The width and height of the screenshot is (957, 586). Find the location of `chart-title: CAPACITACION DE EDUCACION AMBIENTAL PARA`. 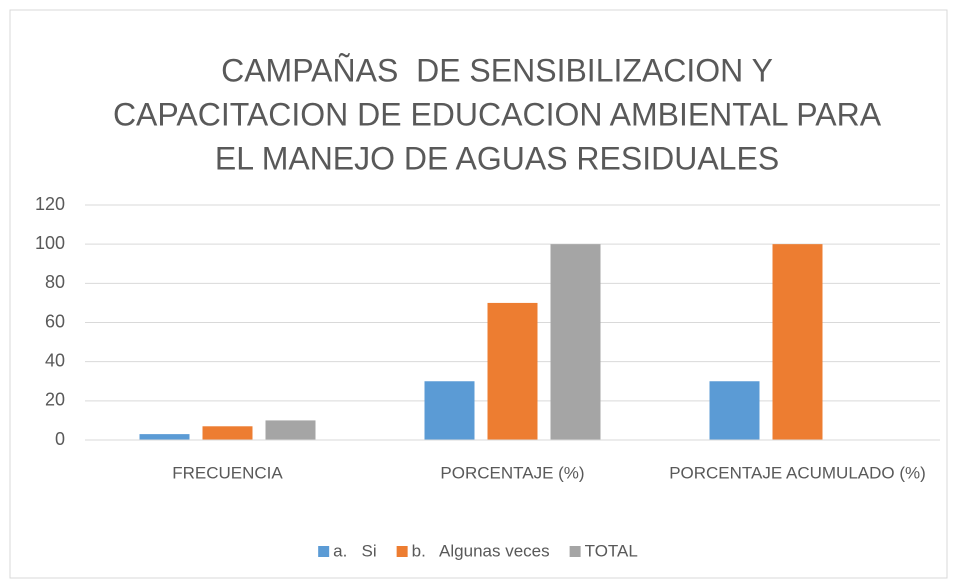

chart-title: CAPACITACION DE EDUCACION AMBIENTAL PARA is located at coordinates (497, 114).